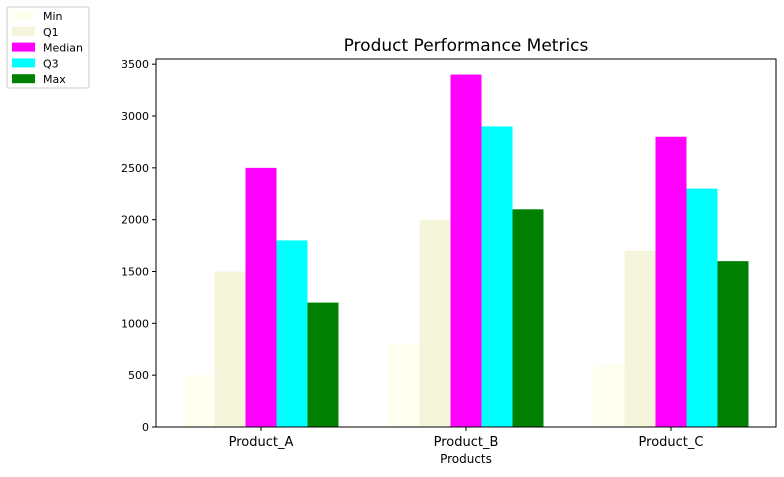 Image resolution: width=784 pixels, height=477 pixels. What do you see at coordinates (528, 318) in the screenshot?
I see `bar-max-product_b` at bounding box center [528, 318].